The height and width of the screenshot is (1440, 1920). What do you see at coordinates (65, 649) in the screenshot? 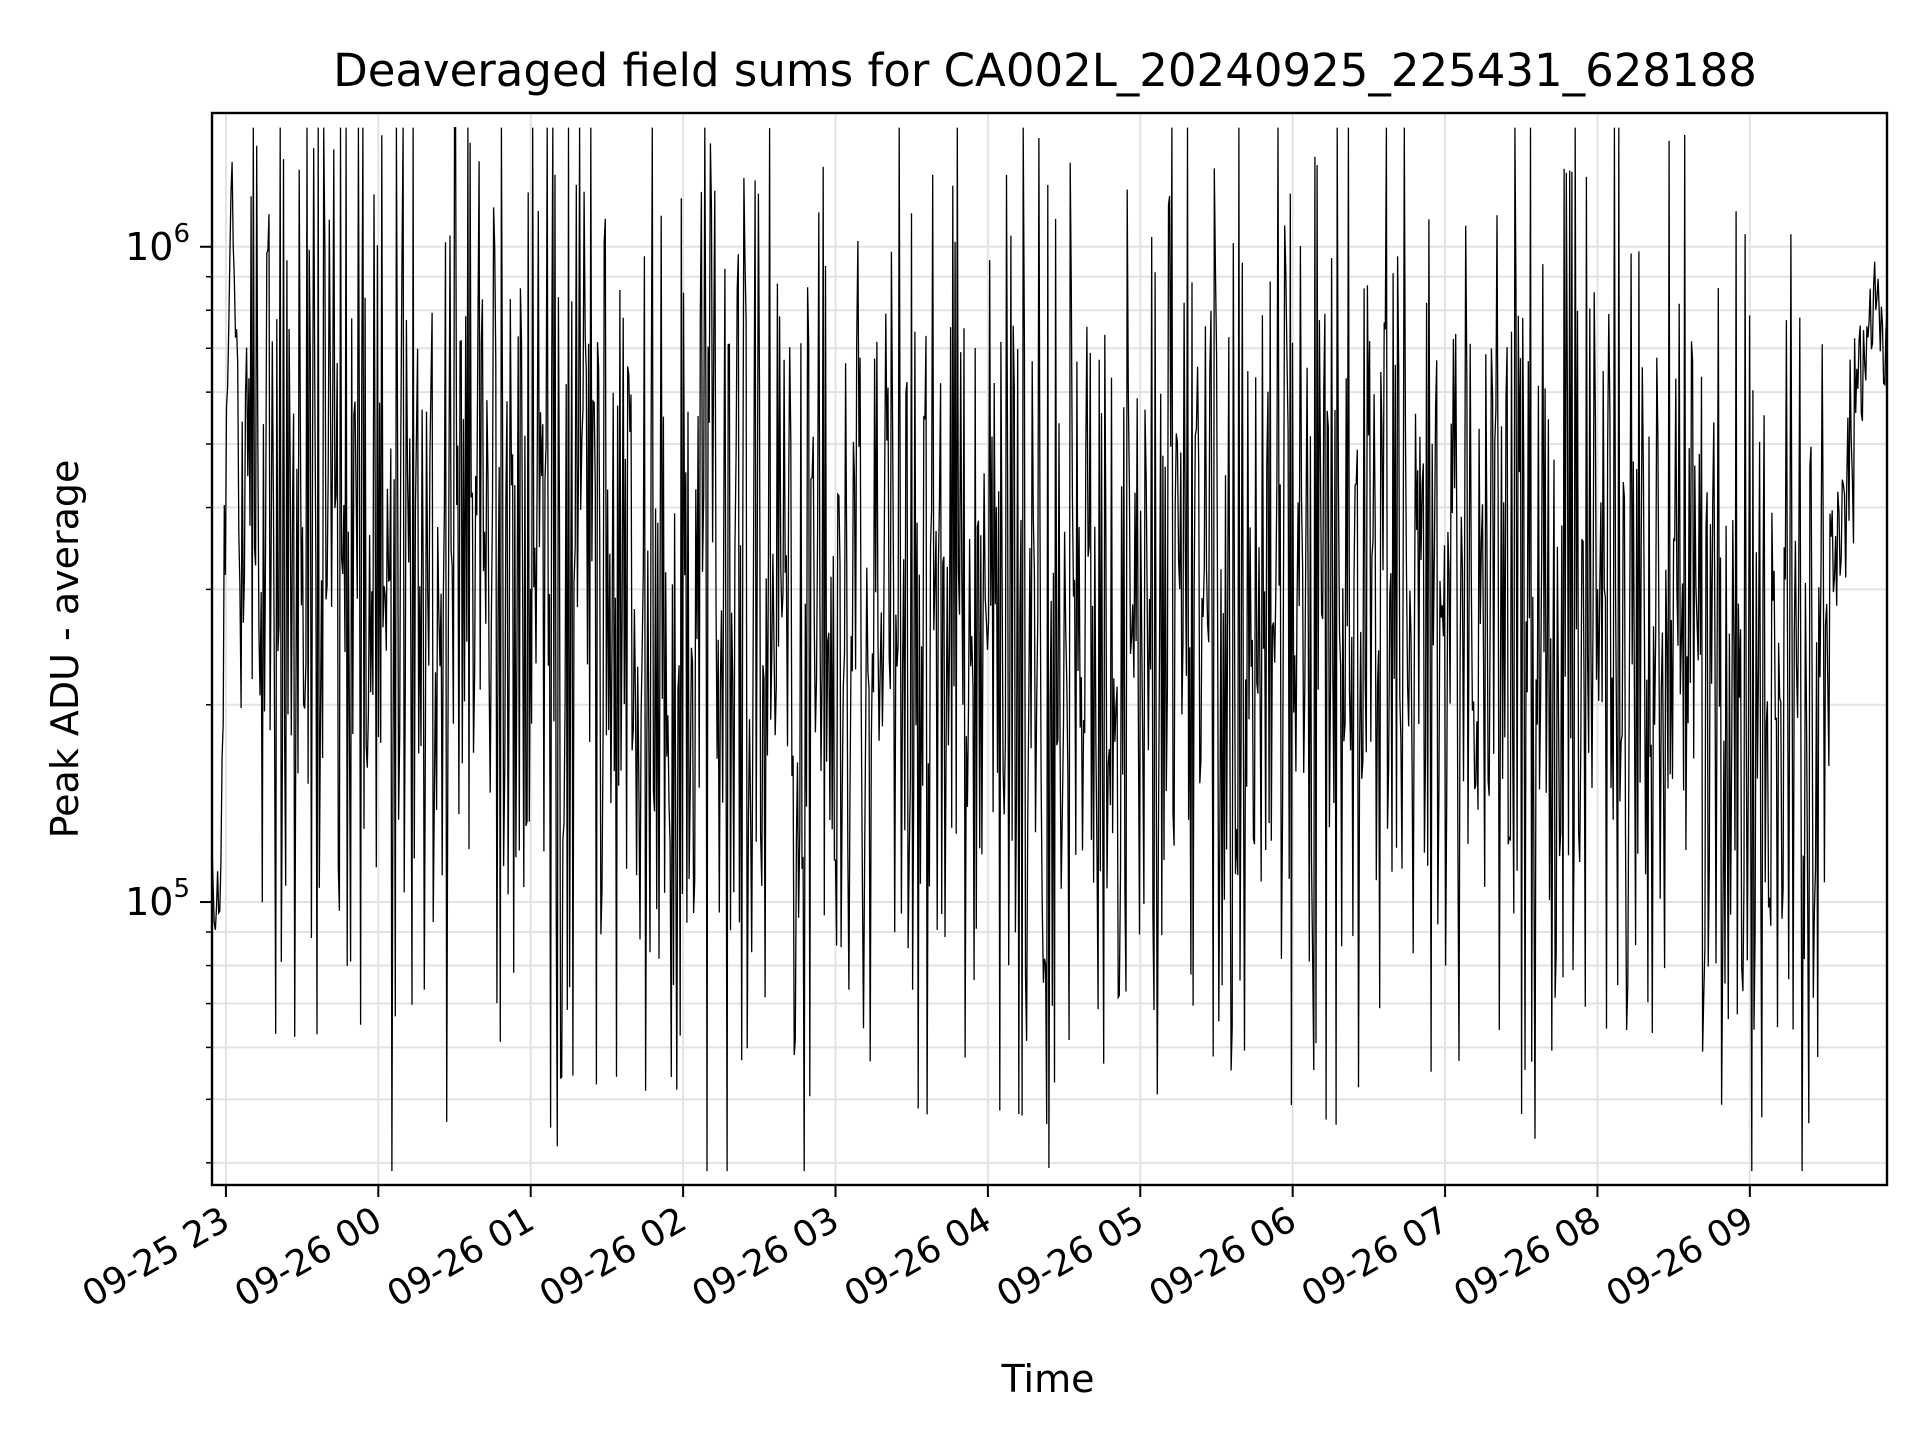
I see `y-axis-label: Peak ADU - average` at bounding box center [65, 649].